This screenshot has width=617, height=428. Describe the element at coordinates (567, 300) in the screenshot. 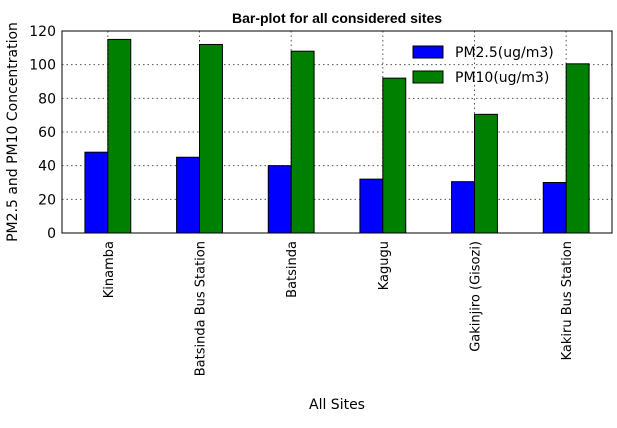

I see `x-tick-label: Kakiru Bus Station` at that location.